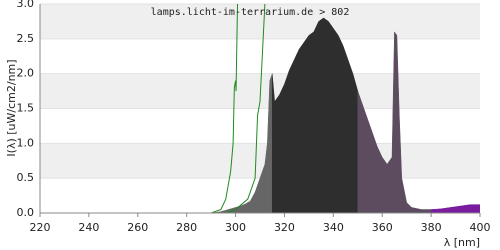 The width and height of the screenshot is (500, 250). I want to click on x-tick-label: 360, so click(382, 227).